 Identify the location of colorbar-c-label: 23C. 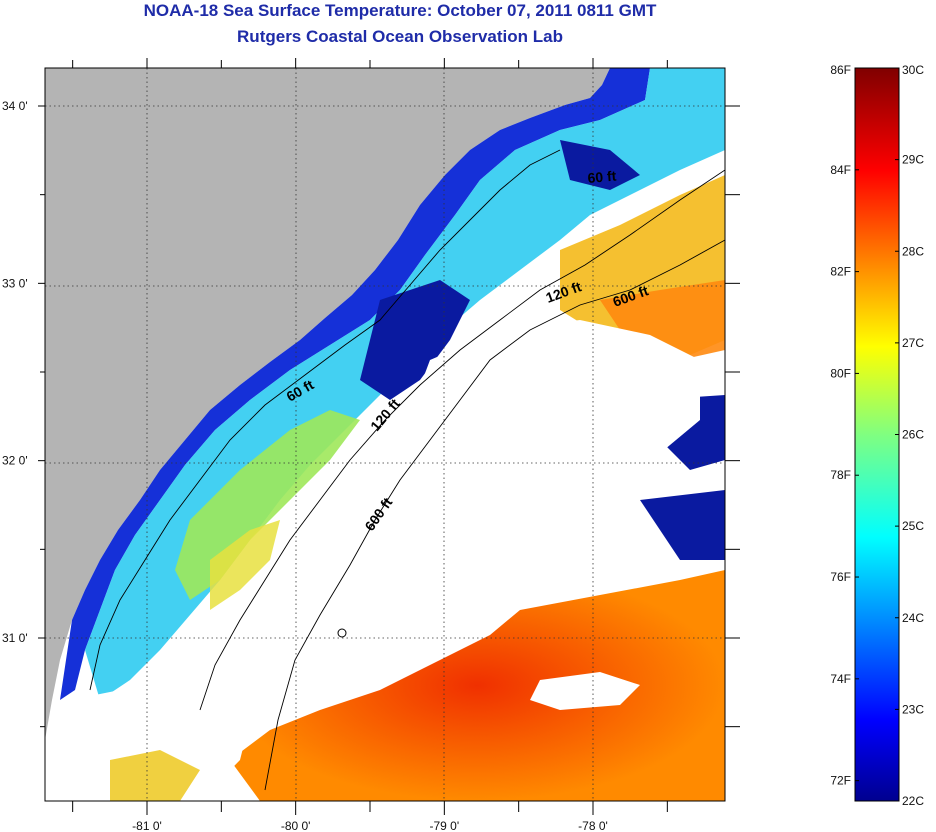
(913, 709).